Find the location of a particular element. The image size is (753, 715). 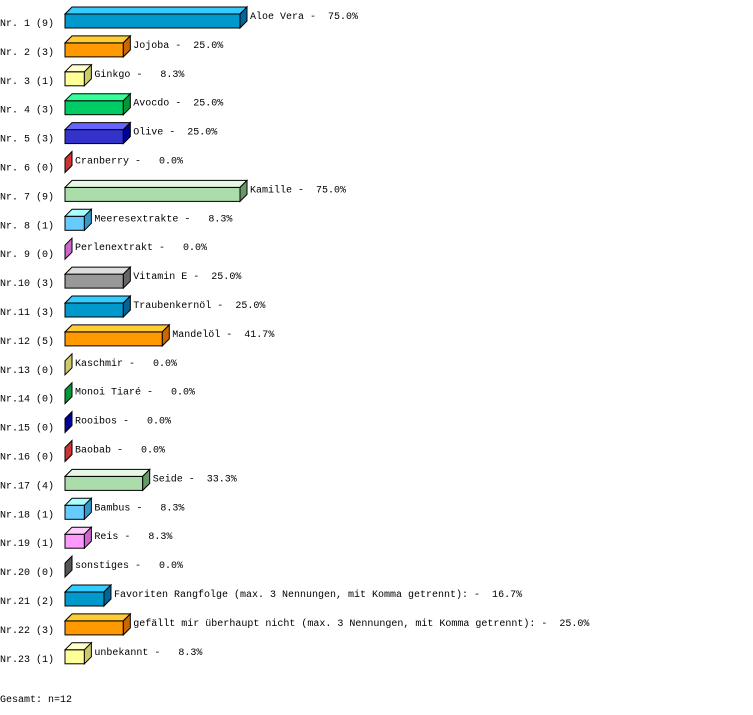

value-label: Aloe Vera - 75.0% is located at coordinates (304, 17).